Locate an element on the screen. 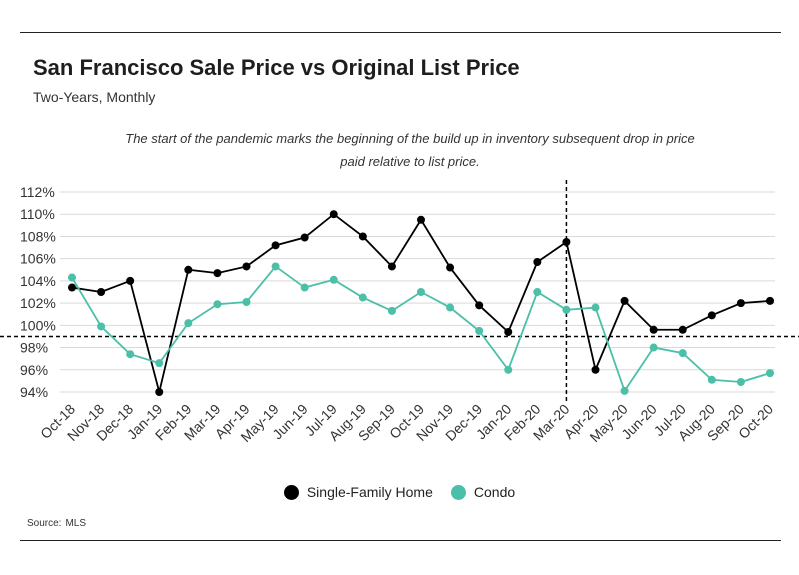 Image resolution: width=799 pixels, height=575 pixels. y-tick-label: 110% is located at coordinates (37, 214).